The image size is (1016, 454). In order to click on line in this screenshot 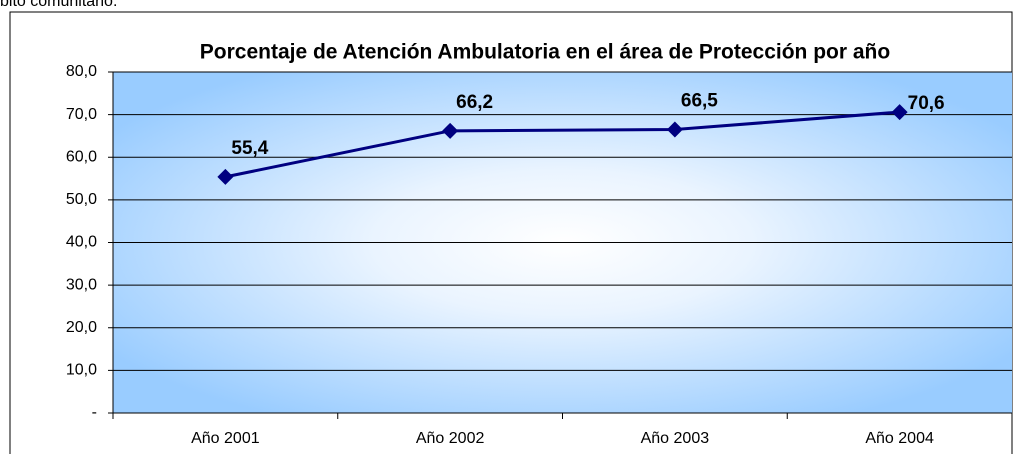, I will do `click(562, 144)`.